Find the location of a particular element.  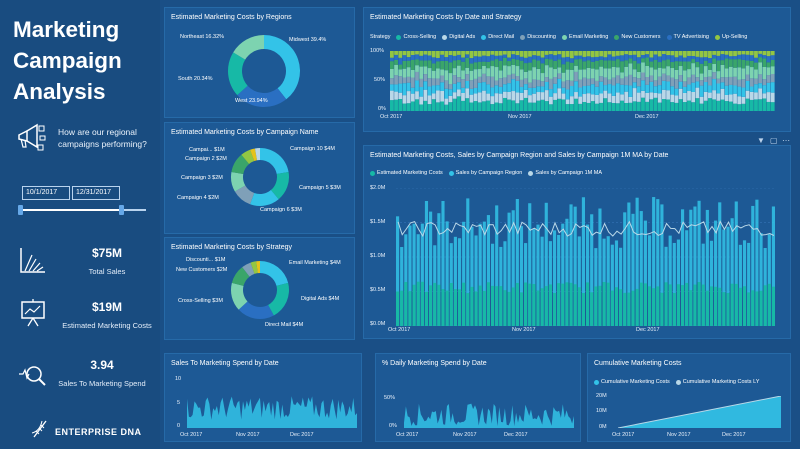

legend-label: Sales by Campaign Region is located at coordinates (489, 173).